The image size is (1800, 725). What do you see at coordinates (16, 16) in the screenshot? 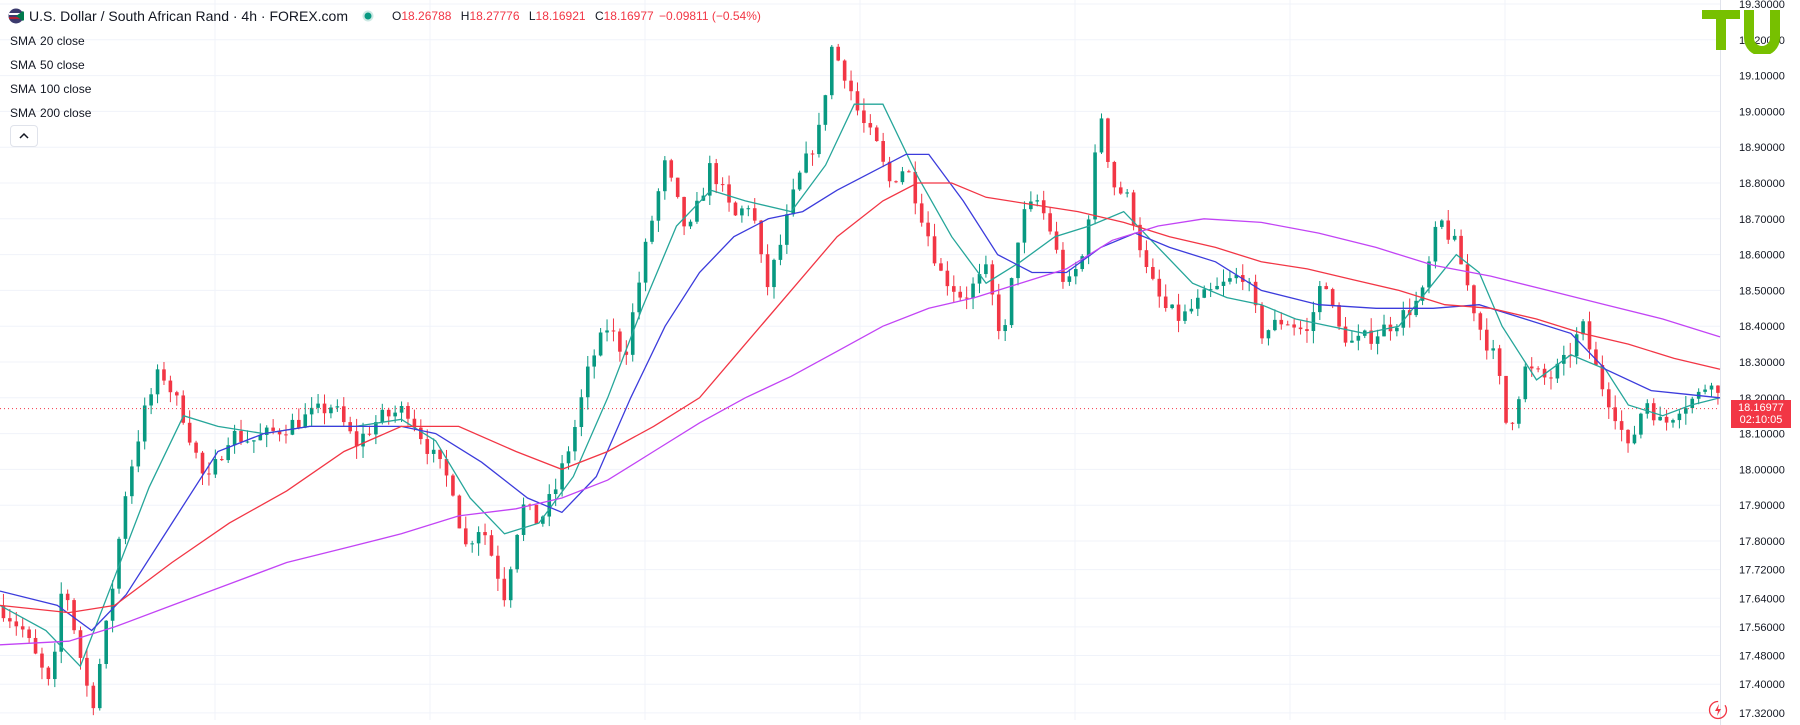
I see `usd-zar-flag-icon` at bounding box center [16, 16].